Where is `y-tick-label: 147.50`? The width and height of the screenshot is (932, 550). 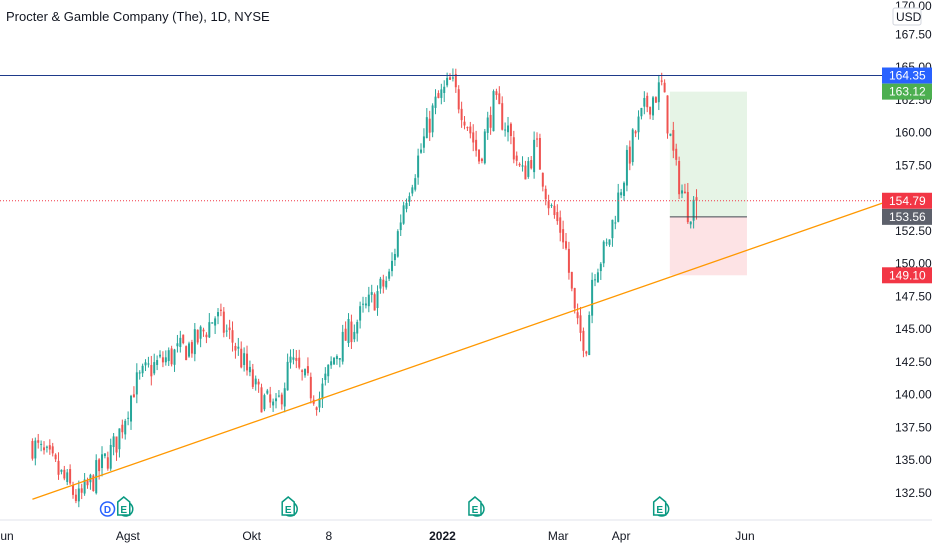
y-tick-label: 147.50 is located at coordinates (913, 296).